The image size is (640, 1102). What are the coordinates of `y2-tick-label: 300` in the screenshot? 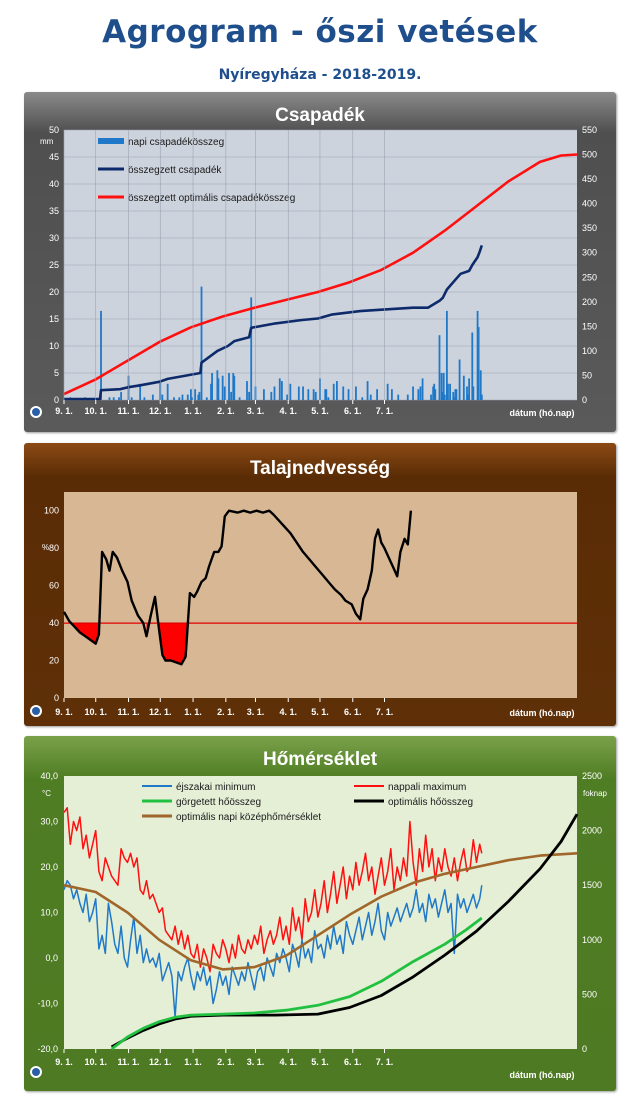 It's located at (589, 253).